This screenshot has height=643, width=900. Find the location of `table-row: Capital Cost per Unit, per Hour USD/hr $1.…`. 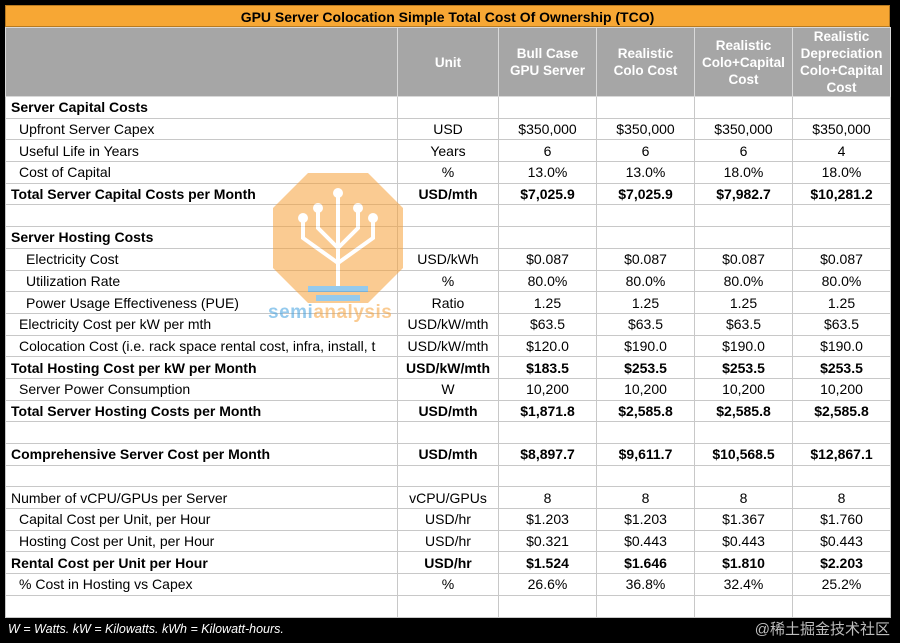

table-row: Capital Cost per Unit, per Hour USD/hr $1.… is located at coordinates (448, 519).